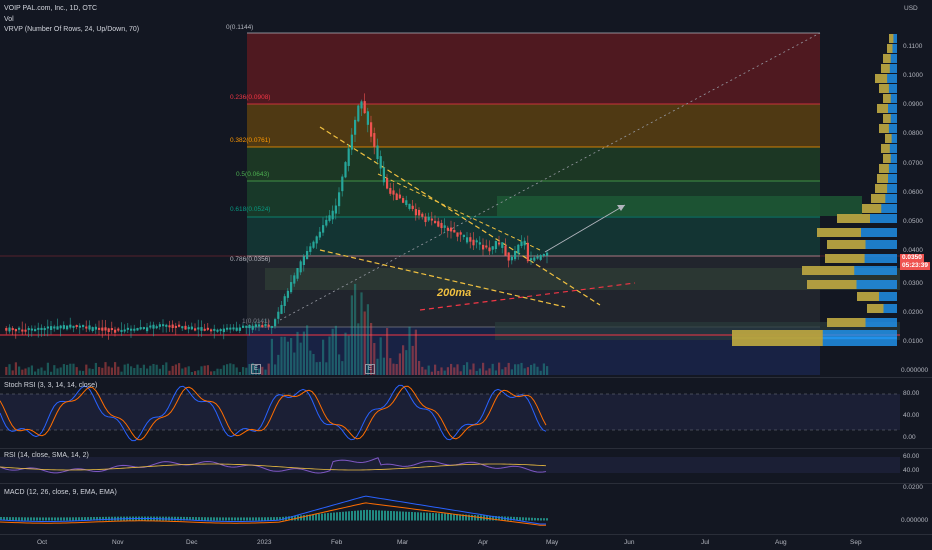 This screenshot has height=550, width=932. Describe the element at coordinates (9, 19) in the screenshot. I see `volume-legend: Vol` at that location.